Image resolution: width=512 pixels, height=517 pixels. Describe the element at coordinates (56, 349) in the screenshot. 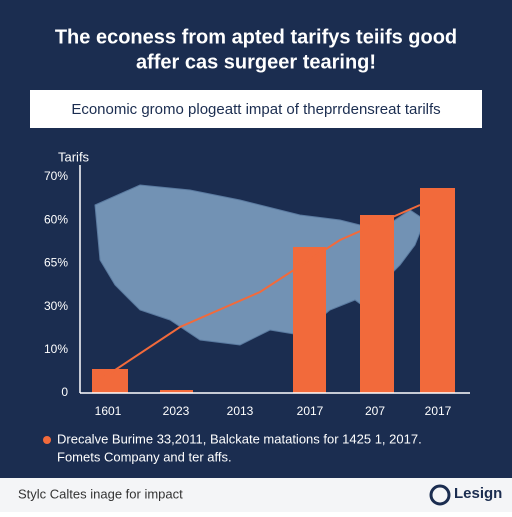

I see `y-label: 10%` at that location.